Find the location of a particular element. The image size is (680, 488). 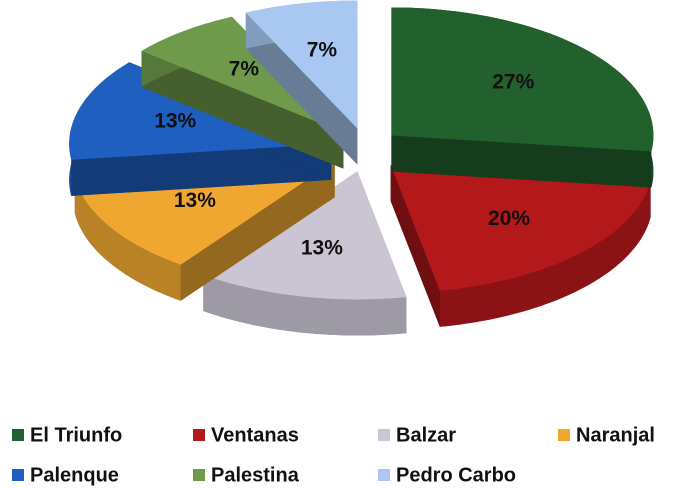

data-label: 20% is located at coordinates (509, 218).